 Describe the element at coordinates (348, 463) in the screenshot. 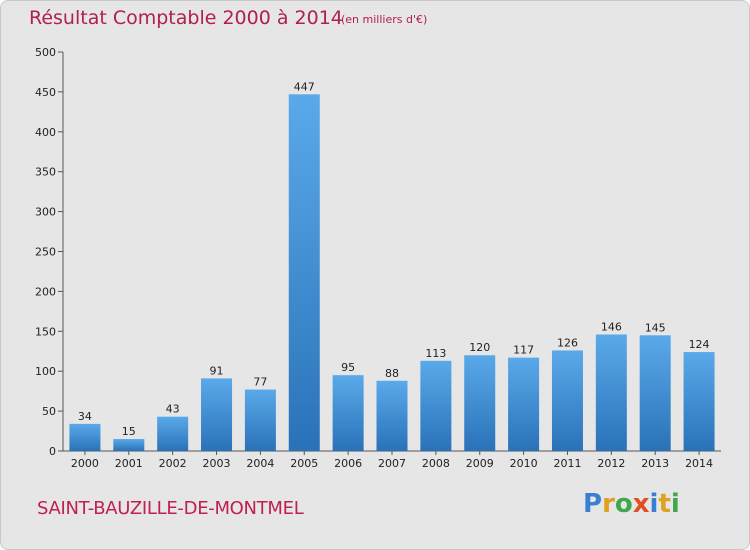

I see `x-tick-label: 2006` at that location.